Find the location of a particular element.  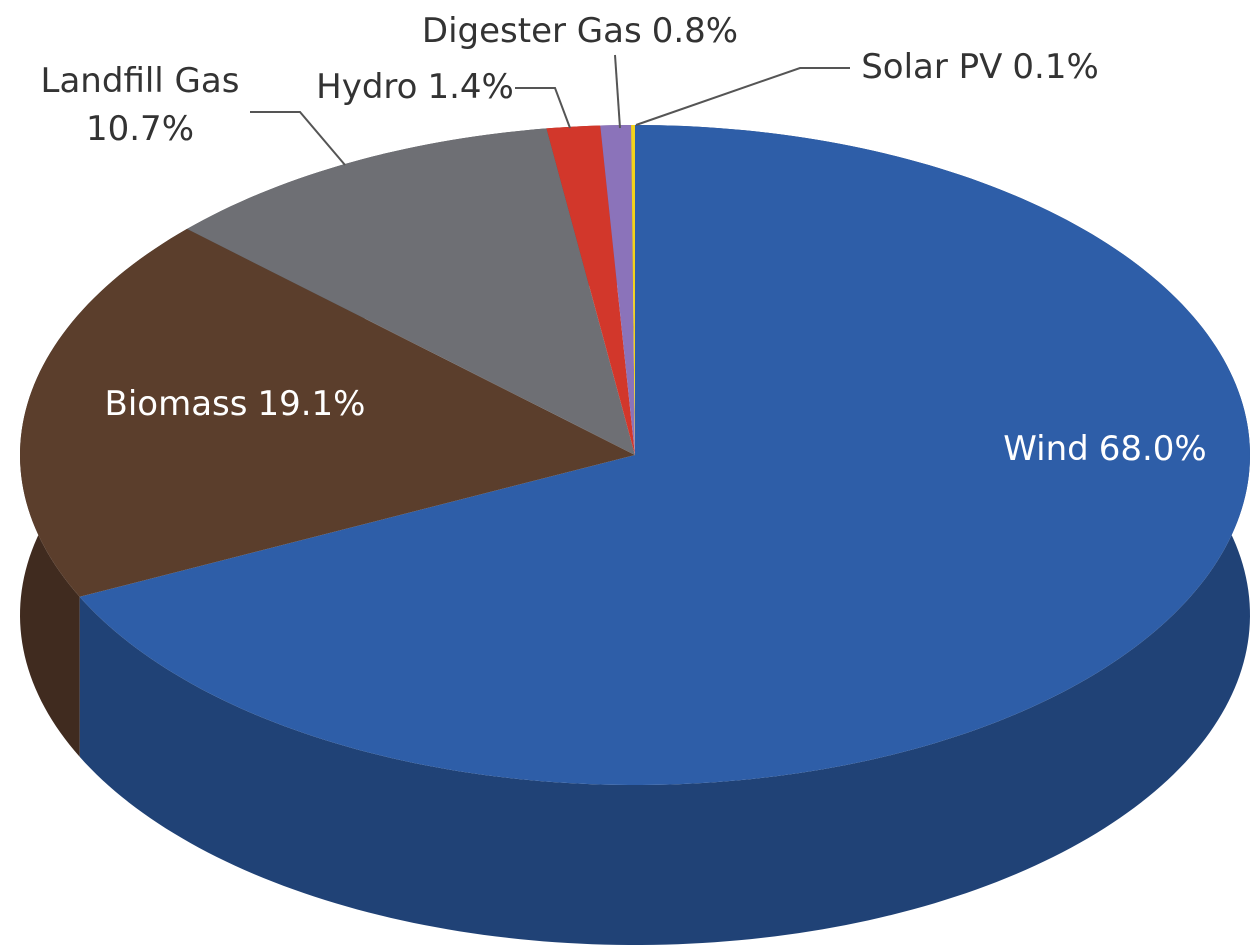

slice-label: Hydro 1.4% is located at coordinates (415, 87).